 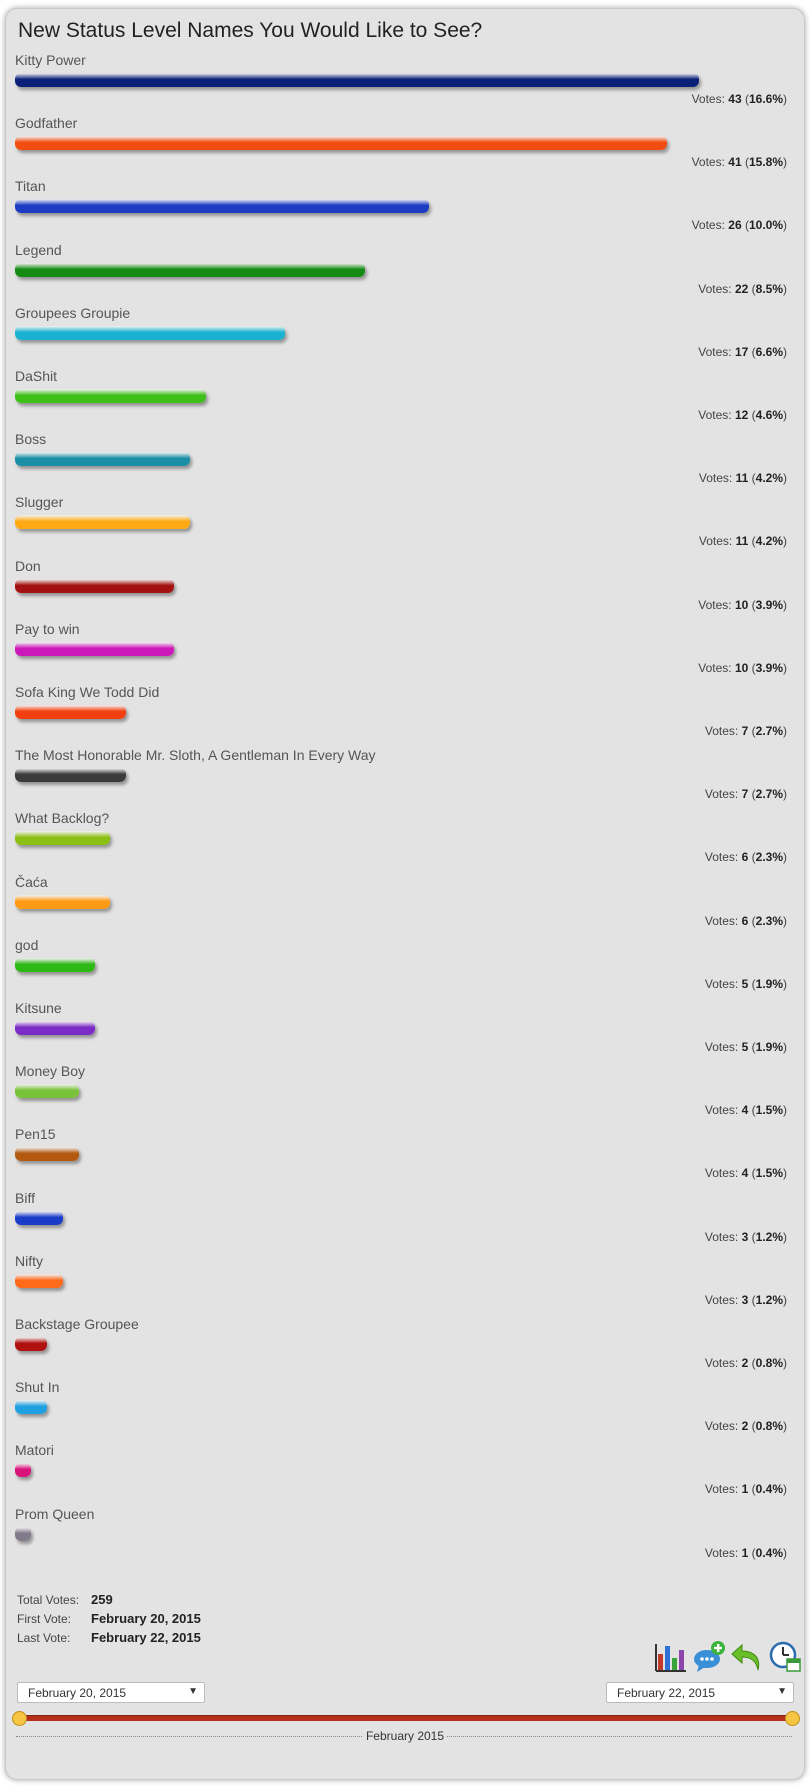 I want to click on first-vote-row: First Vote: February 20, 2015, so click(x=109, y=1618).